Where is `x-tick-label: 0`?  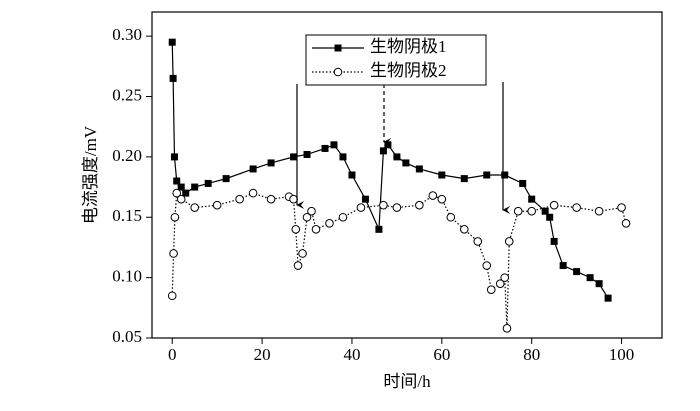 x-tick-label: 0 is located at coordinates (172, 354).